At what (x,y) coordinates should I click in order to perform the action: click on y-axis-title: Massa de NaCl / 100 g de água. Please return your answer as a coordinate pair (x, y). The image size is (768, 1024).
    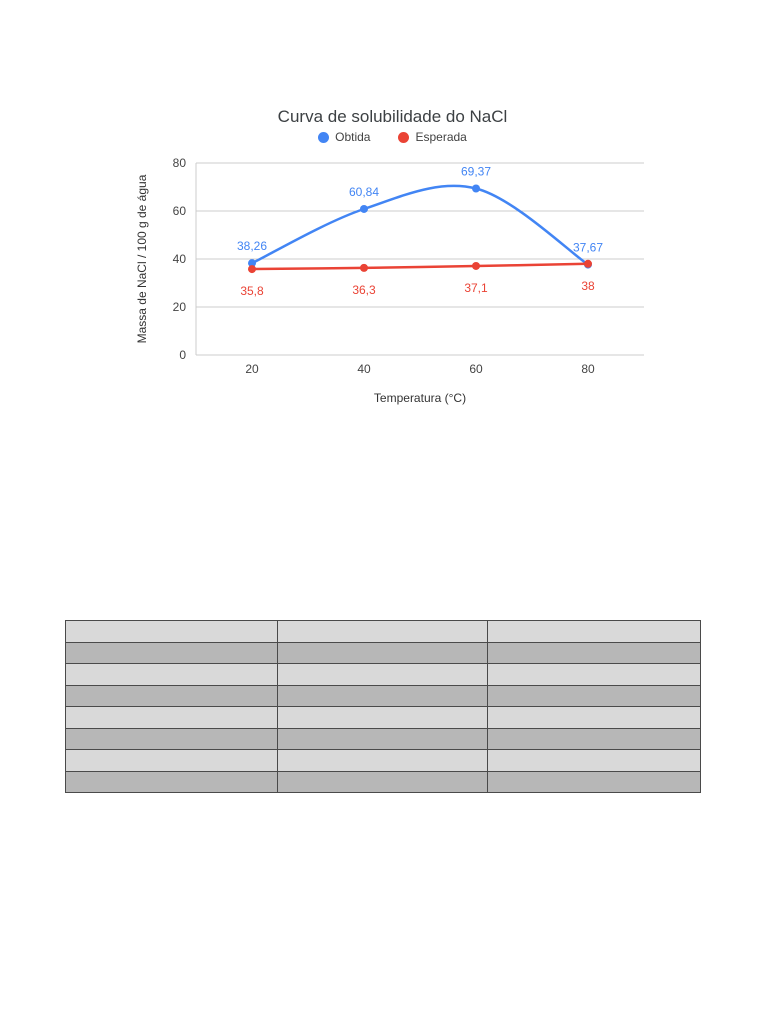
    Looking at the image, I should click on (142, 258).